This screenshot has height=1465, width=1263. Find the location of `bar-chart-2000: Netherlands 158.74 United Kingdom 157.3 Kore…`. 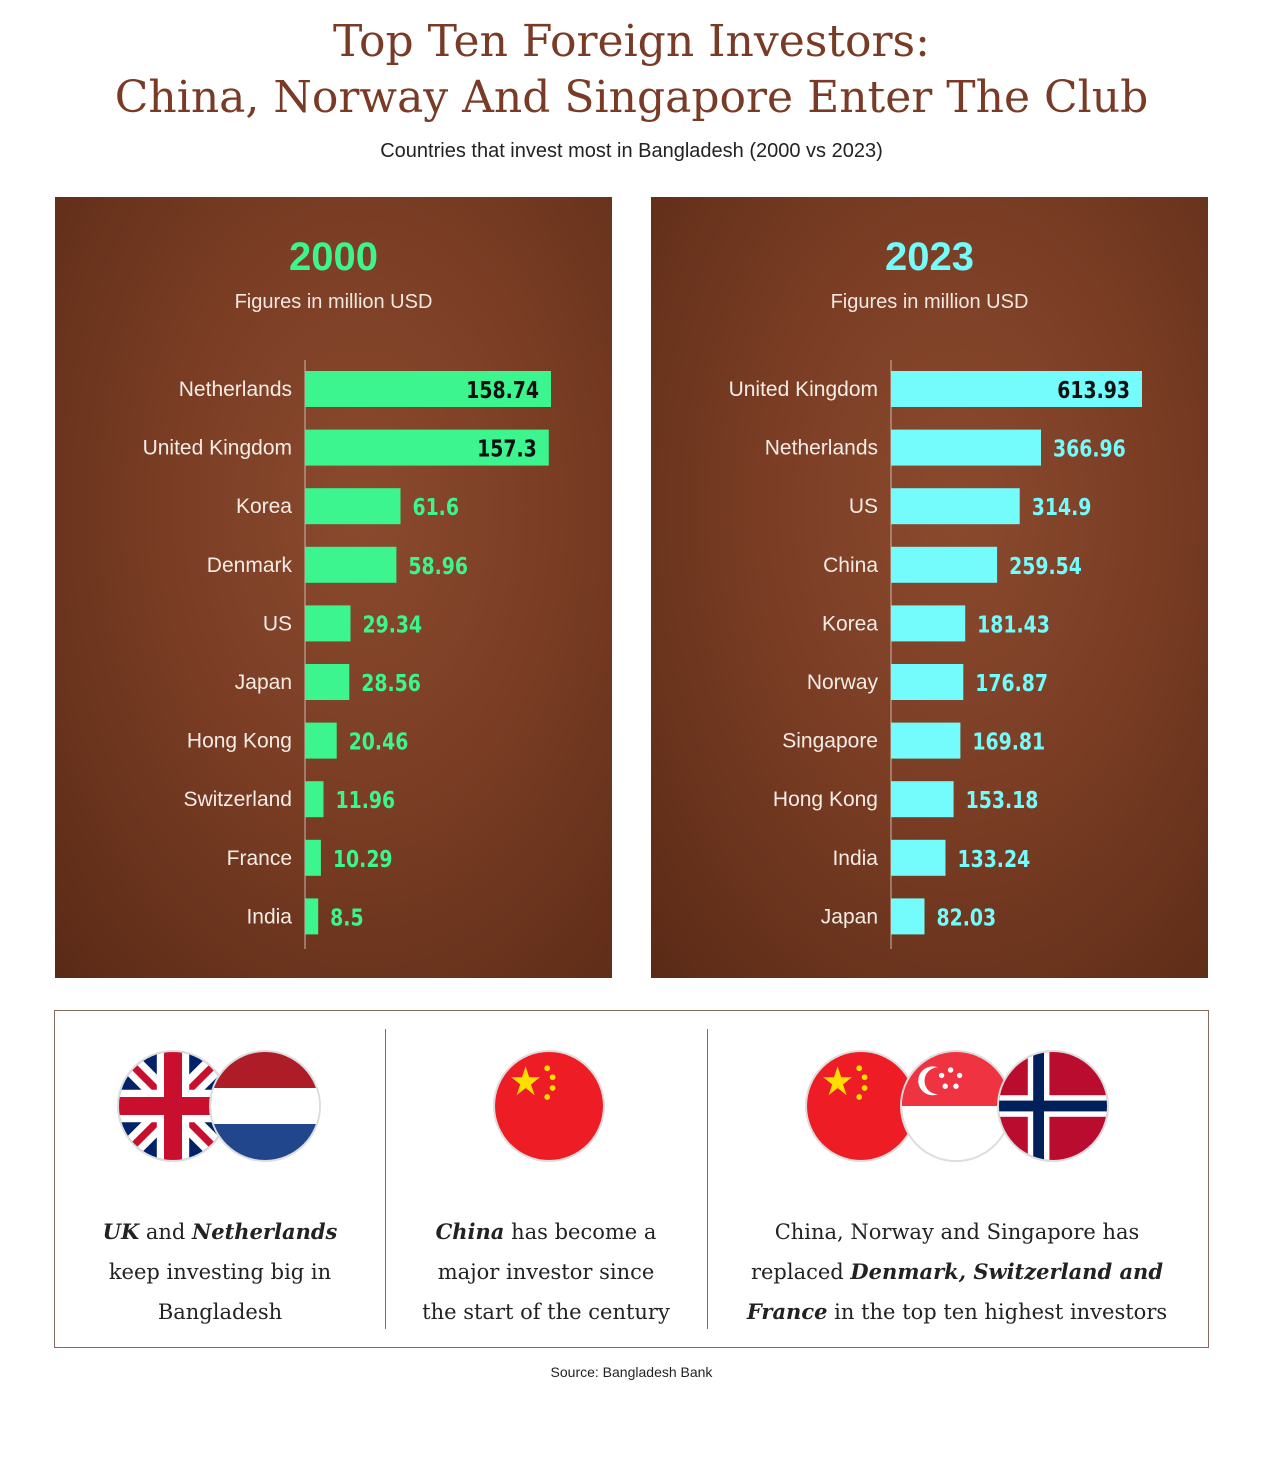

bar-chart-2000: Netherlands 158.74 United Kingdom 157.3 Kore… is located at coordinates (347, 654).